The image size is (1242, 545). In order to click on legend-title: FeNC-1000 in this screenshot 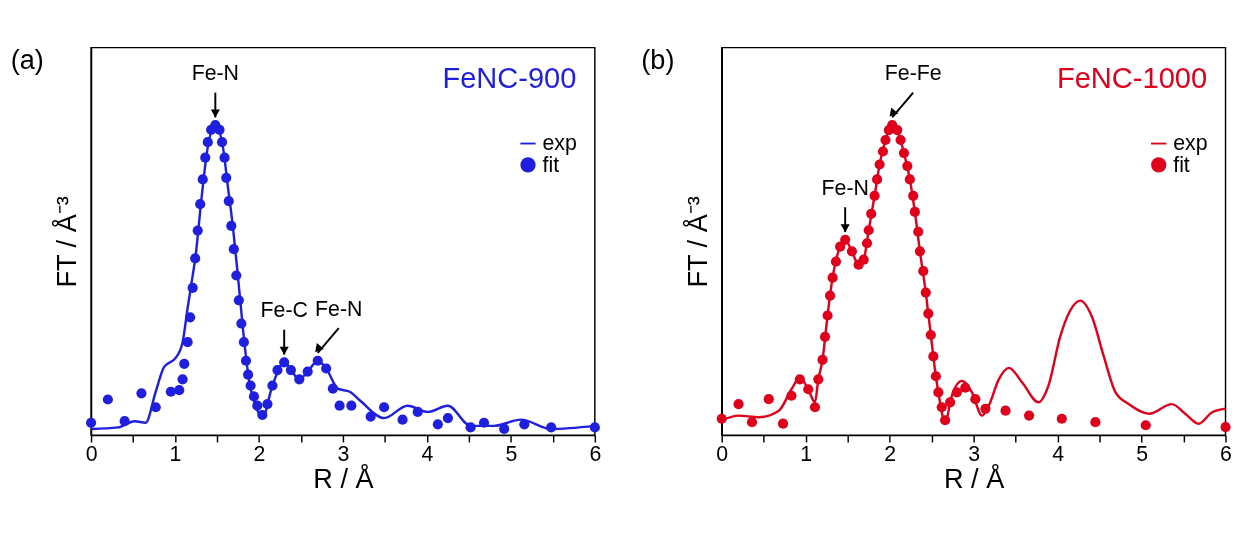, I will do `click(1132, 78)`.